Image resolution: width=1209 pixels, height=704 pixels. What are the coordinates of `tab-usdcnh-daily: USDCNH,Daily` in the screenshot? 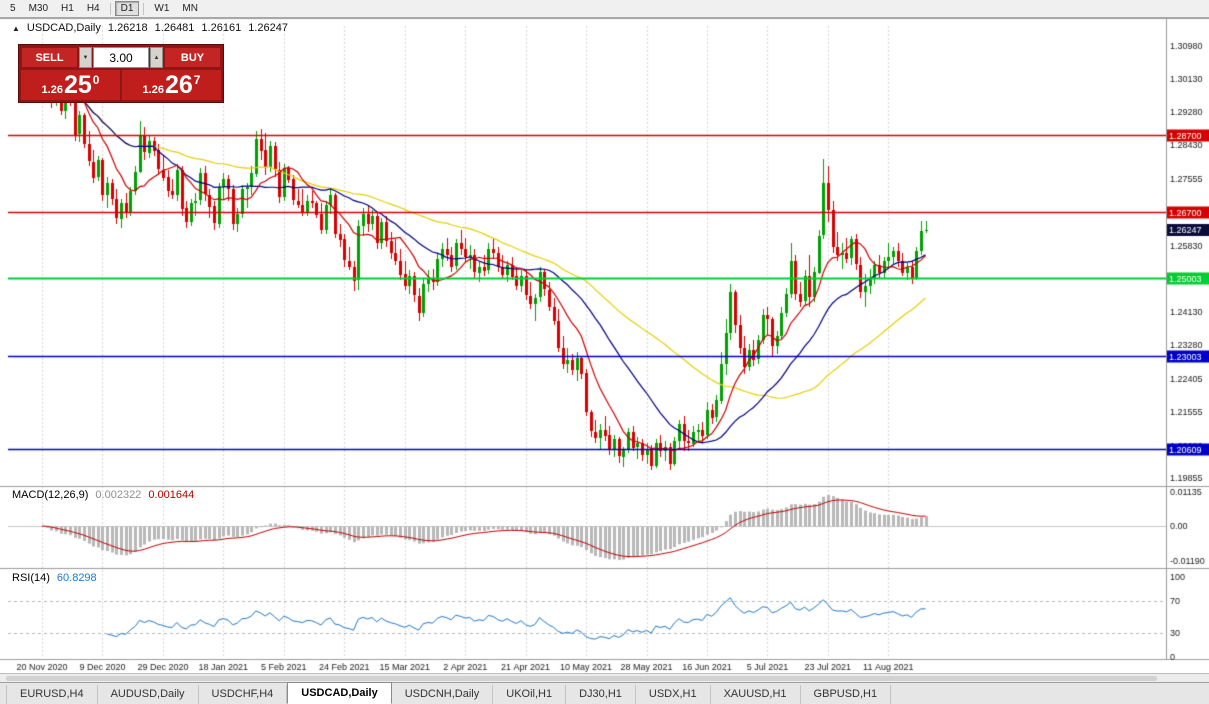 It's located at (443, 694).